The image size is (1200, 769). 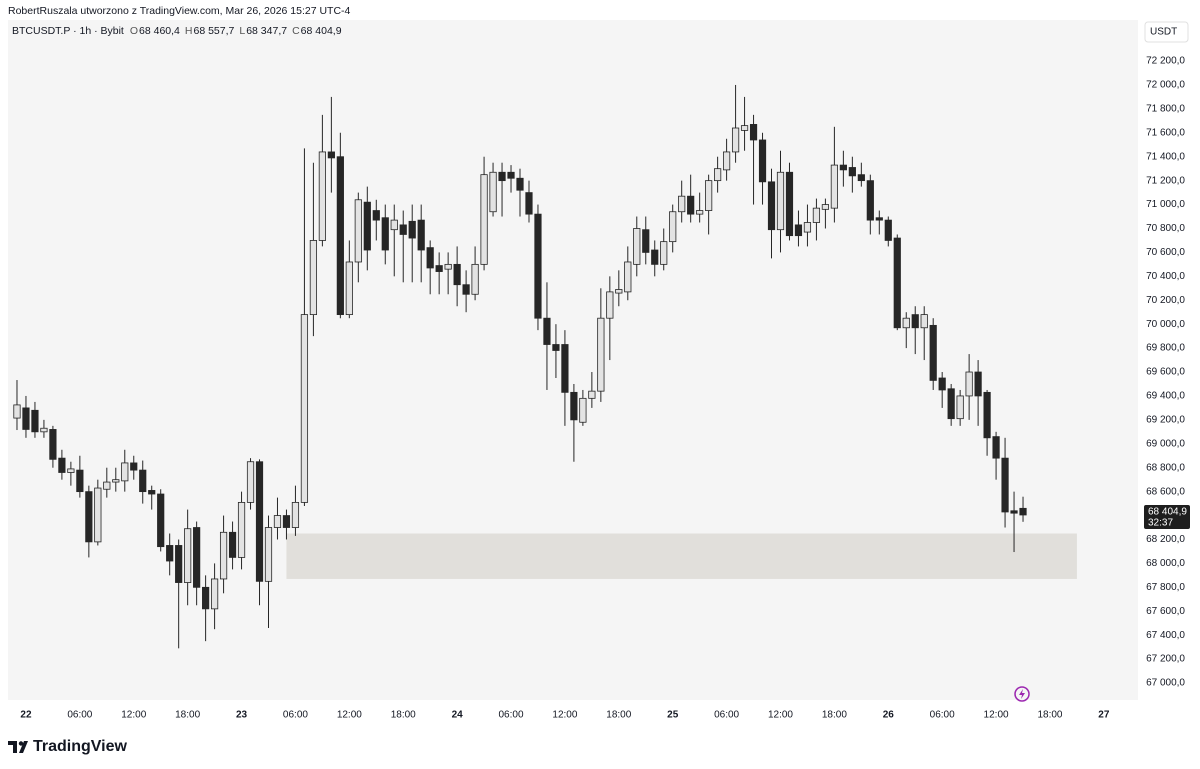 I want to click on brand-dot, so click(x=21, y=743).